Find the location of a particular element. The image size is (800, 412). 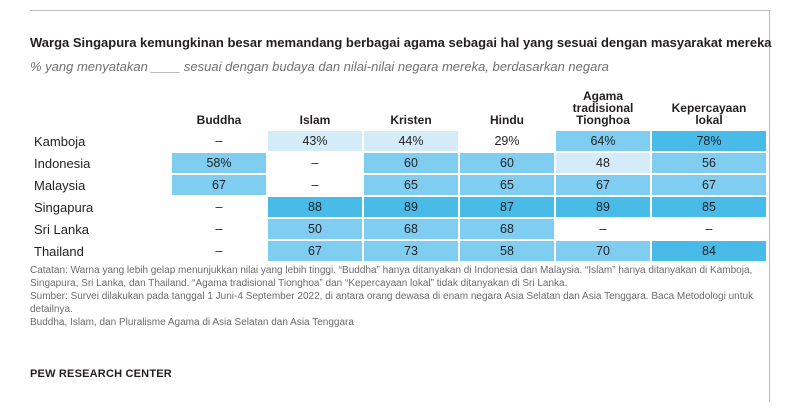

heat-cell: 87 is located at coordinates (507, 207).